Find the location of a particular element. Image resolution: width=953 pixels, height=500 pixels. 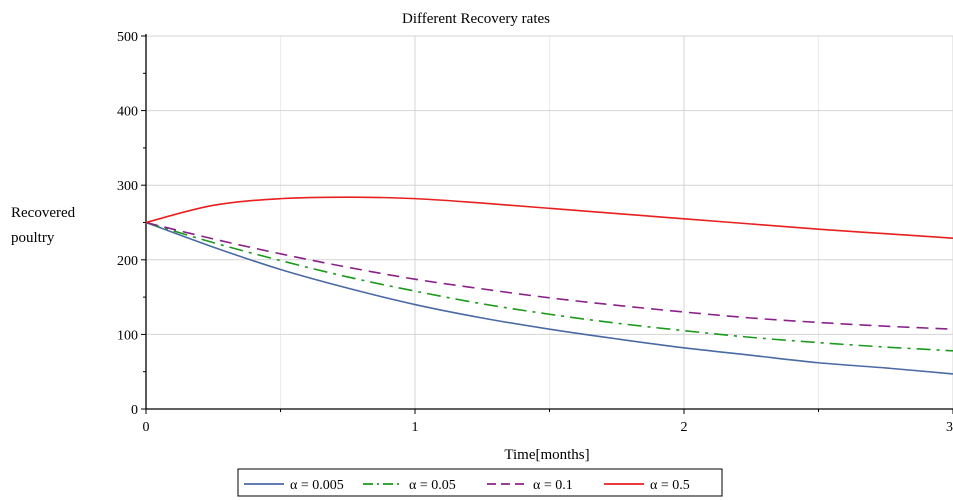

legend-box is located at coordinates (480, 482).